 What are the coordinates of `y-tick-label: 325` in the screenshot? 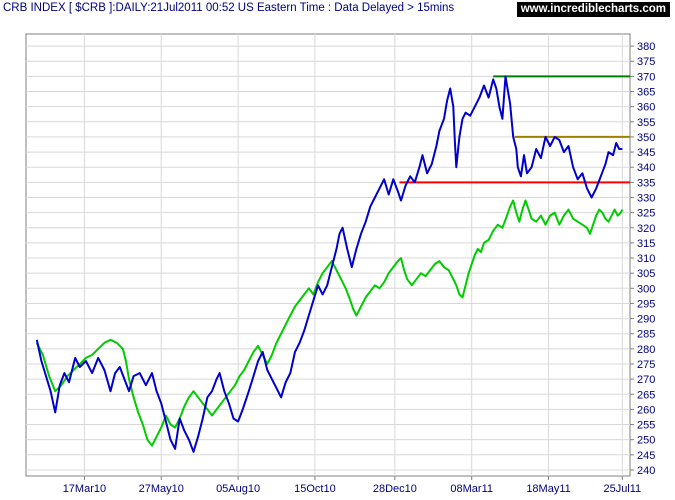 It's located at (646, 214).